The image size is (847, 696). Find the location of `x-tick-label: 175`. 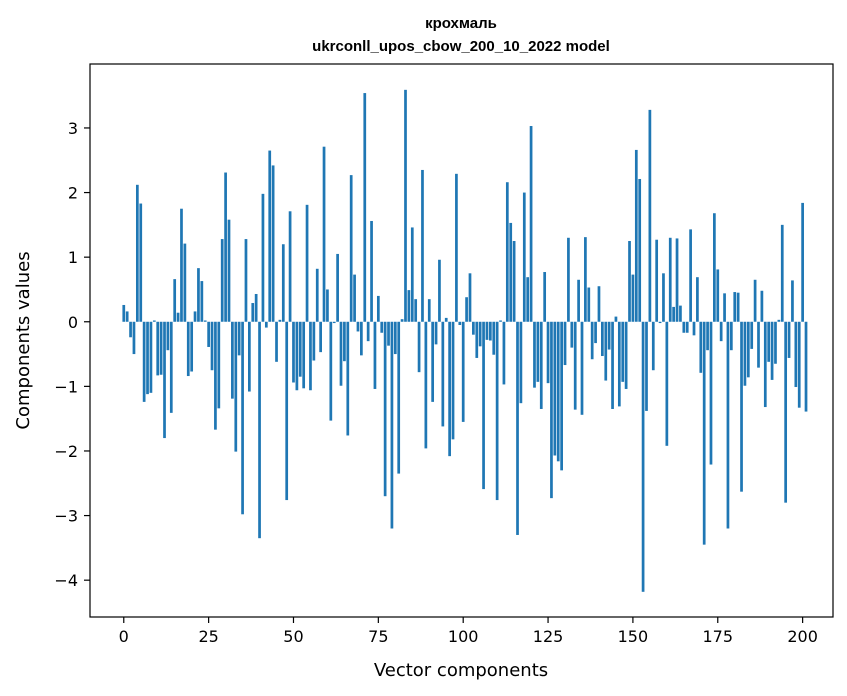

x-tick-label: 175 is located at coordinates (717, 636).